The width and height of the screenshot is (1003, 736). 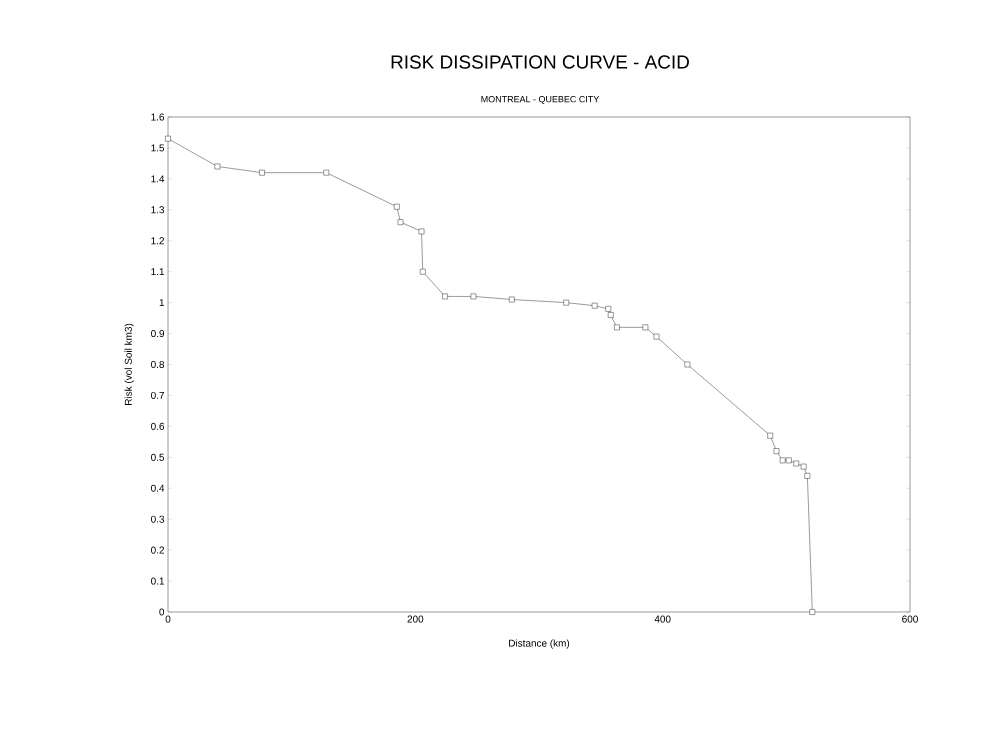 What do you see at coordinates (129, 364) in the screenshot?
I see `y-axis-title: Risk (vol Soil km3)` at bounding box center [129, 364].